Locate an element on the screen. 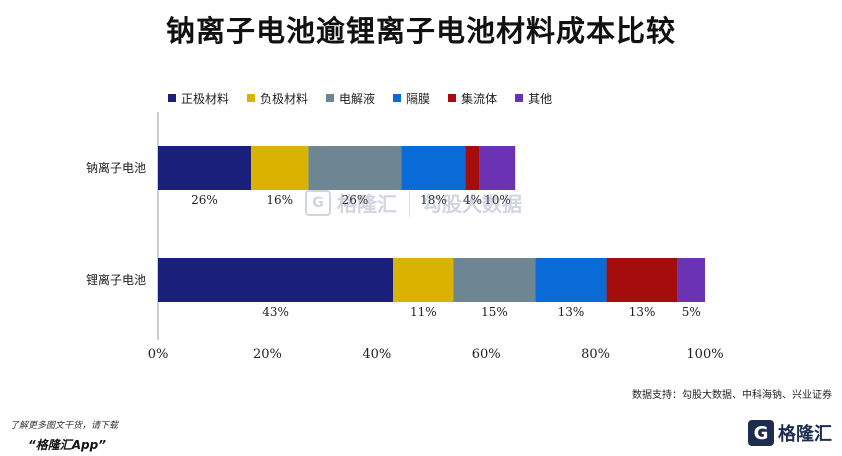 The height and width of the screenshot is (456, 842). watermark: G 格隆汇 勾股大数据 is located at coordinates (413, 202).